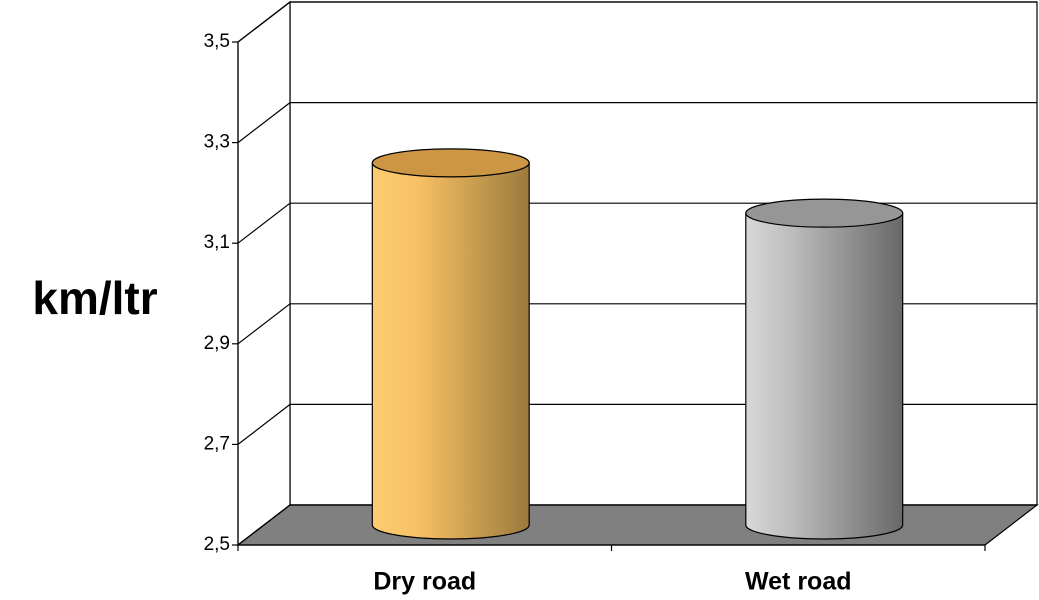  I want to click on side-wall, so click(264, 273).